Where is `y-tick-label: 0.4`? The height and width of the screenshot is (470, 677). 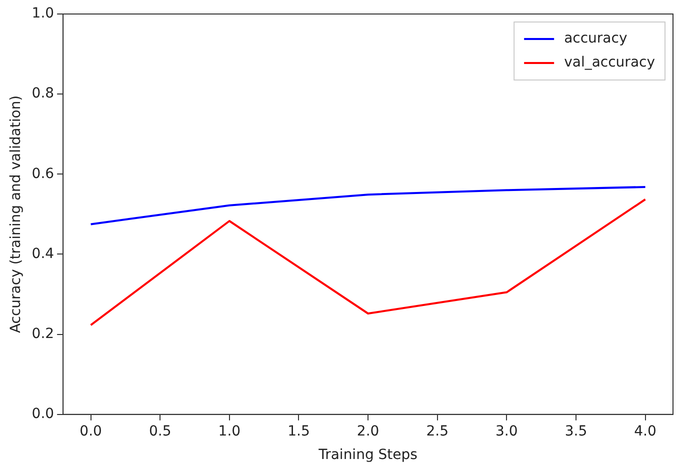 y-tick-label: 0.4 is located at coordinates (43, 254).